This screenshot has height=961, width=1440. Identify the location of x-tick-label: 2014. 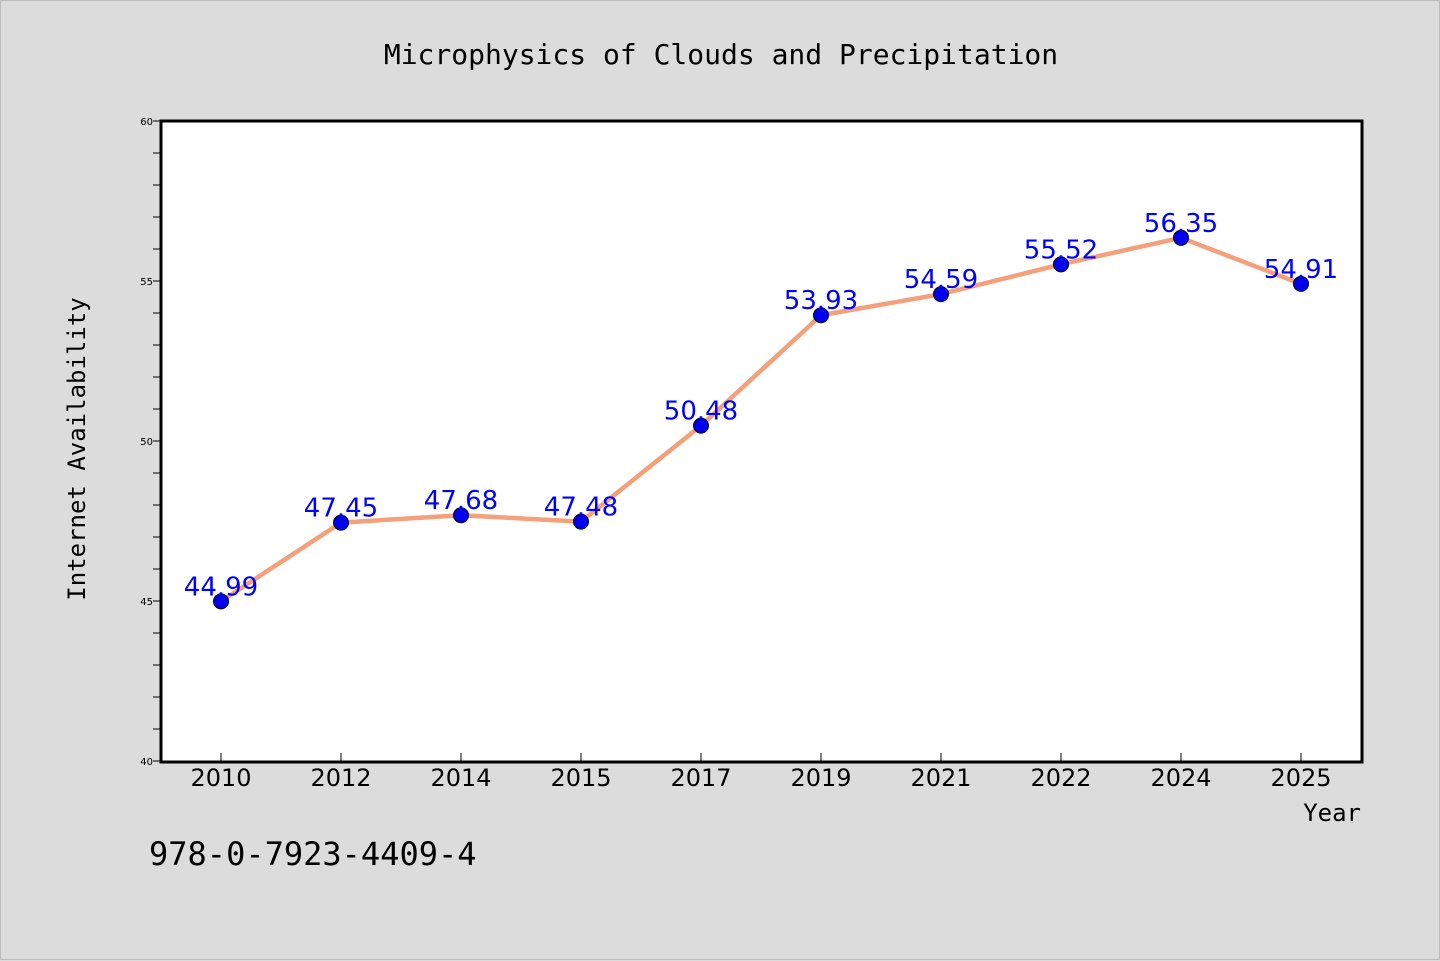
(460, 778).